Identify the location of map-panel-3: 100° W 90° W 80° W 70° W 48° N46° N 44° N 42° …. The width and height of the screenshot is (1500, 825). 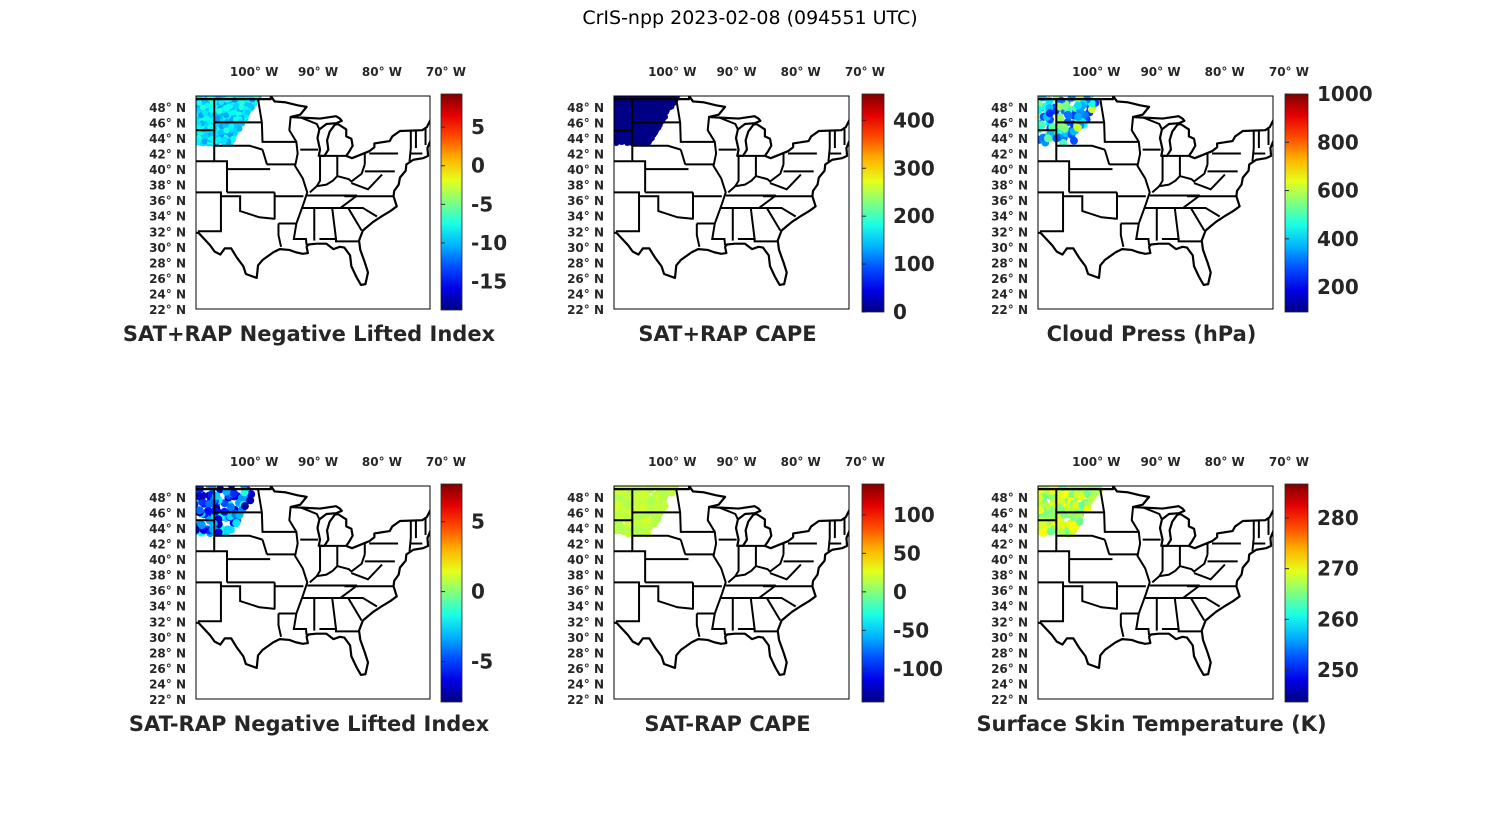
(1182, 205).